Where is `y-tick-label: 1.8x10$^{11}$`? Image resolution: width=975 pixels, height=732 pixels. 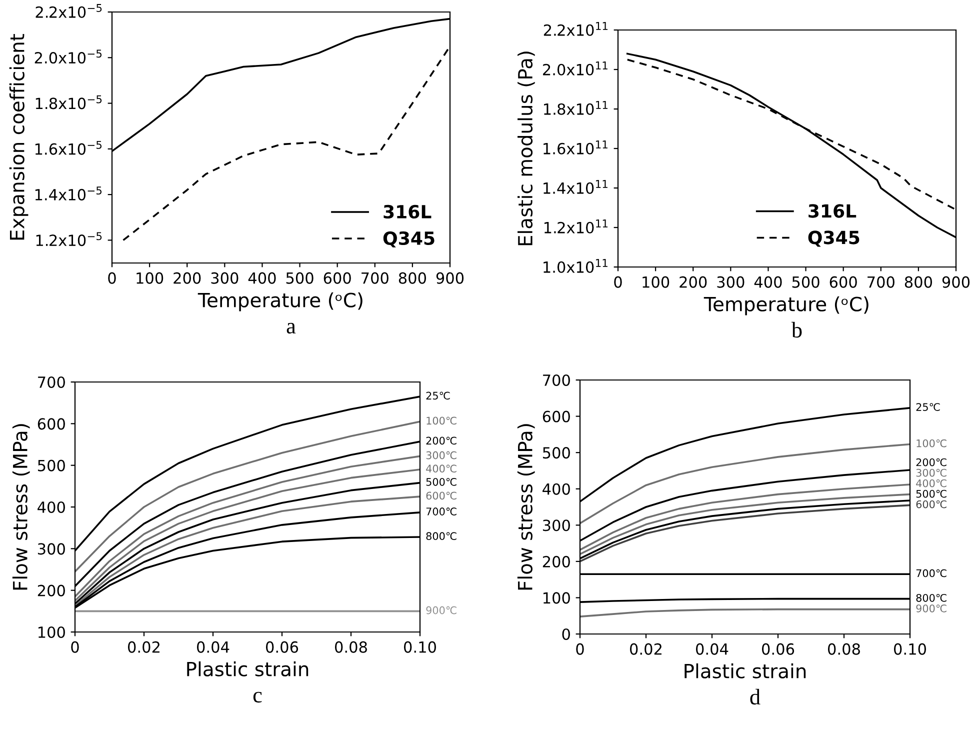 y-tick-label: 1.8x10$^{11}$ is located at coordinates (576, 108).